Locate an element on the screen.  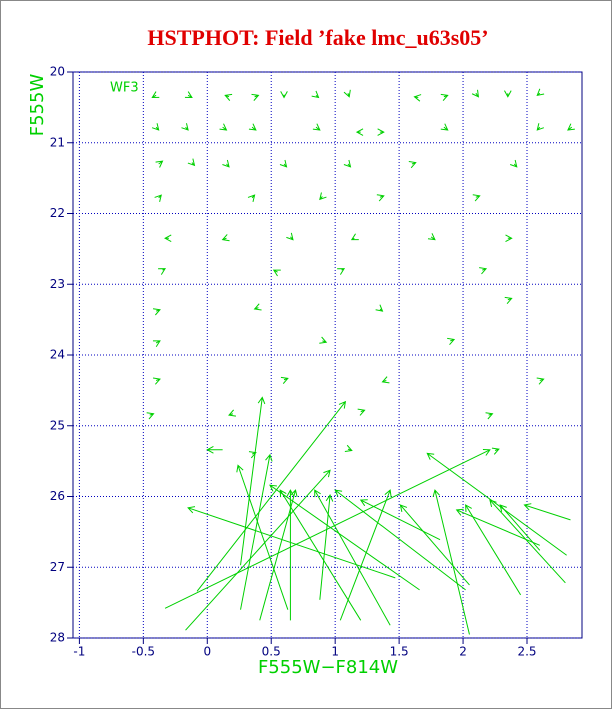
y-tick-label: 20 is located at coordinates (57, 72).